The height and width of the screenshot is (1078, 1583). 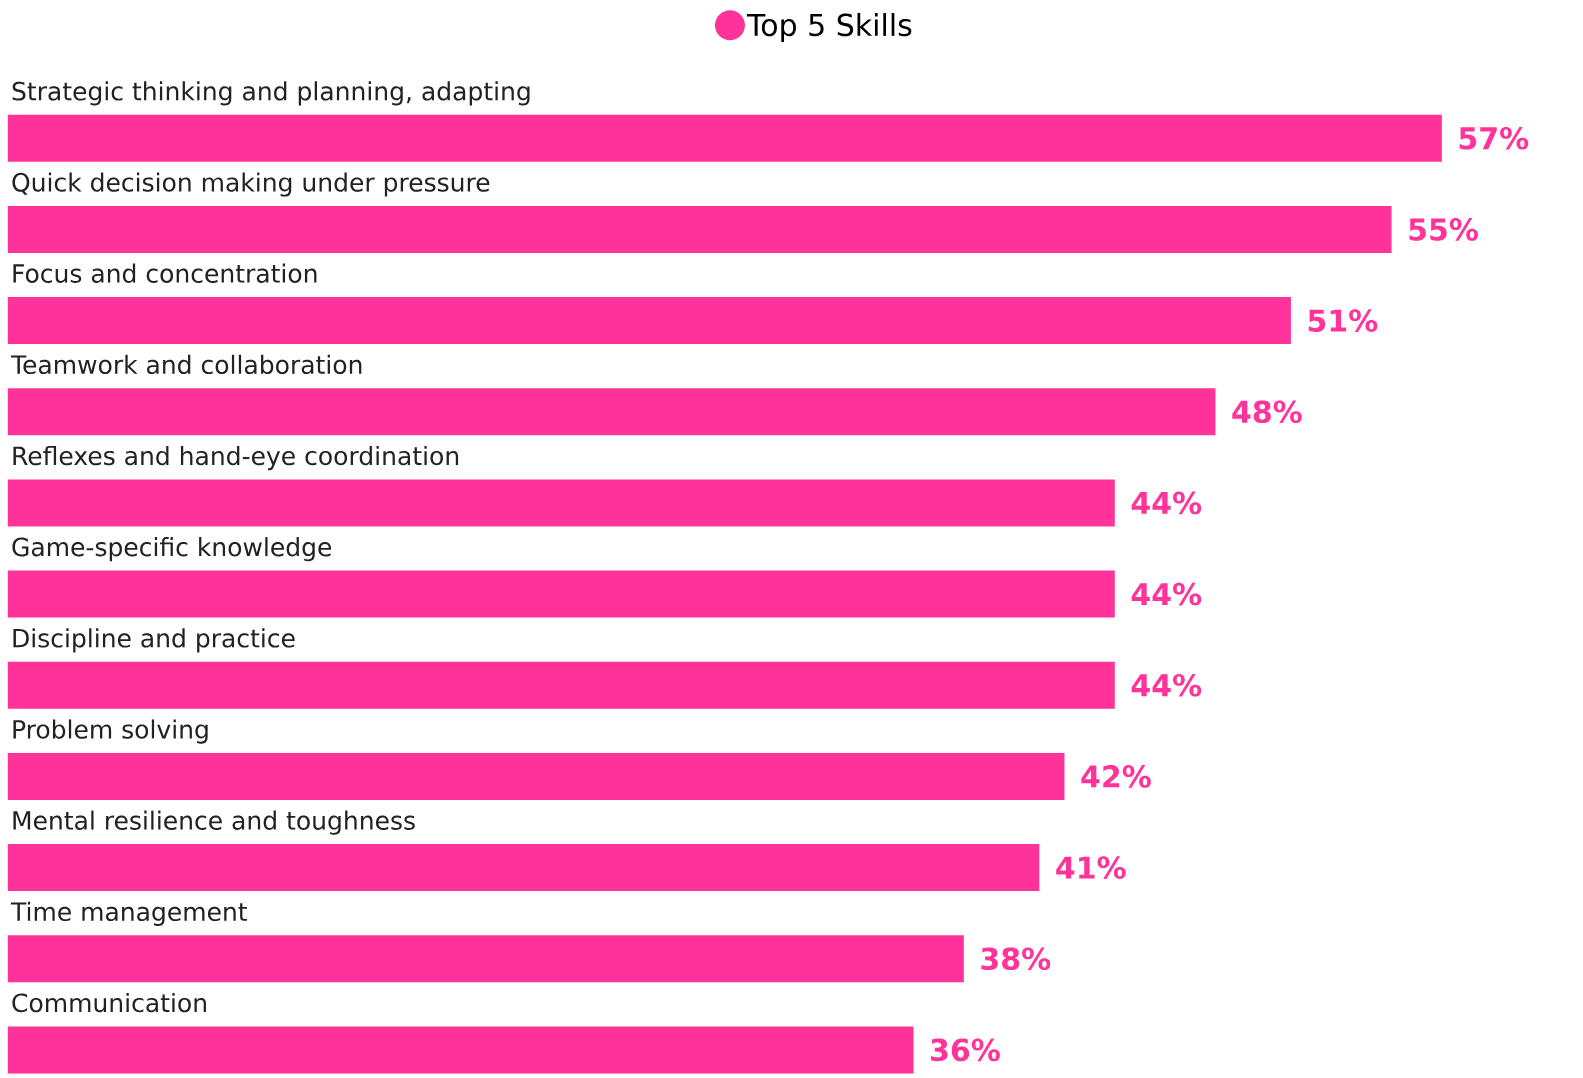 What do you see at coordinates (1494, 138) in the screenshot?
I see `data-label: 57%` at bounding box center [1494, 138].